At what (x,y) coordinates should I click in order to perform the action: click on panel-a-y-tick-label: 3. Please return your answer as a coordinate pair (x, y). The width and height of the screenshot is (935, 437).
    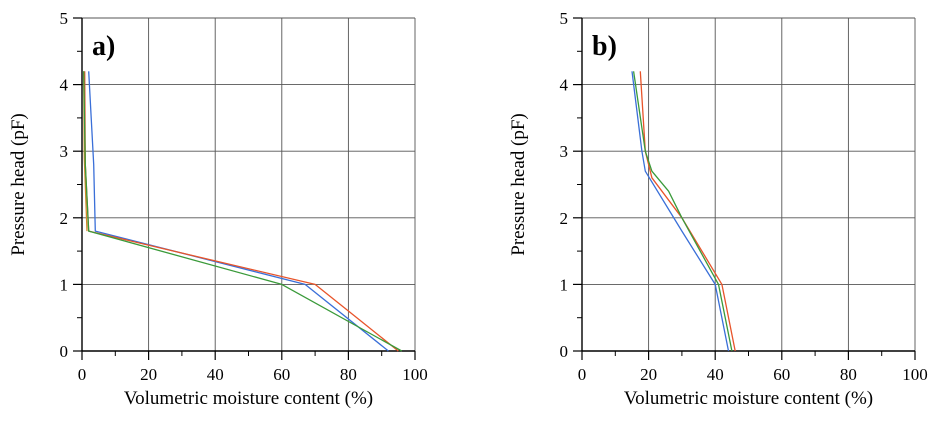
    Looking at the image, I should click on (64, 151).